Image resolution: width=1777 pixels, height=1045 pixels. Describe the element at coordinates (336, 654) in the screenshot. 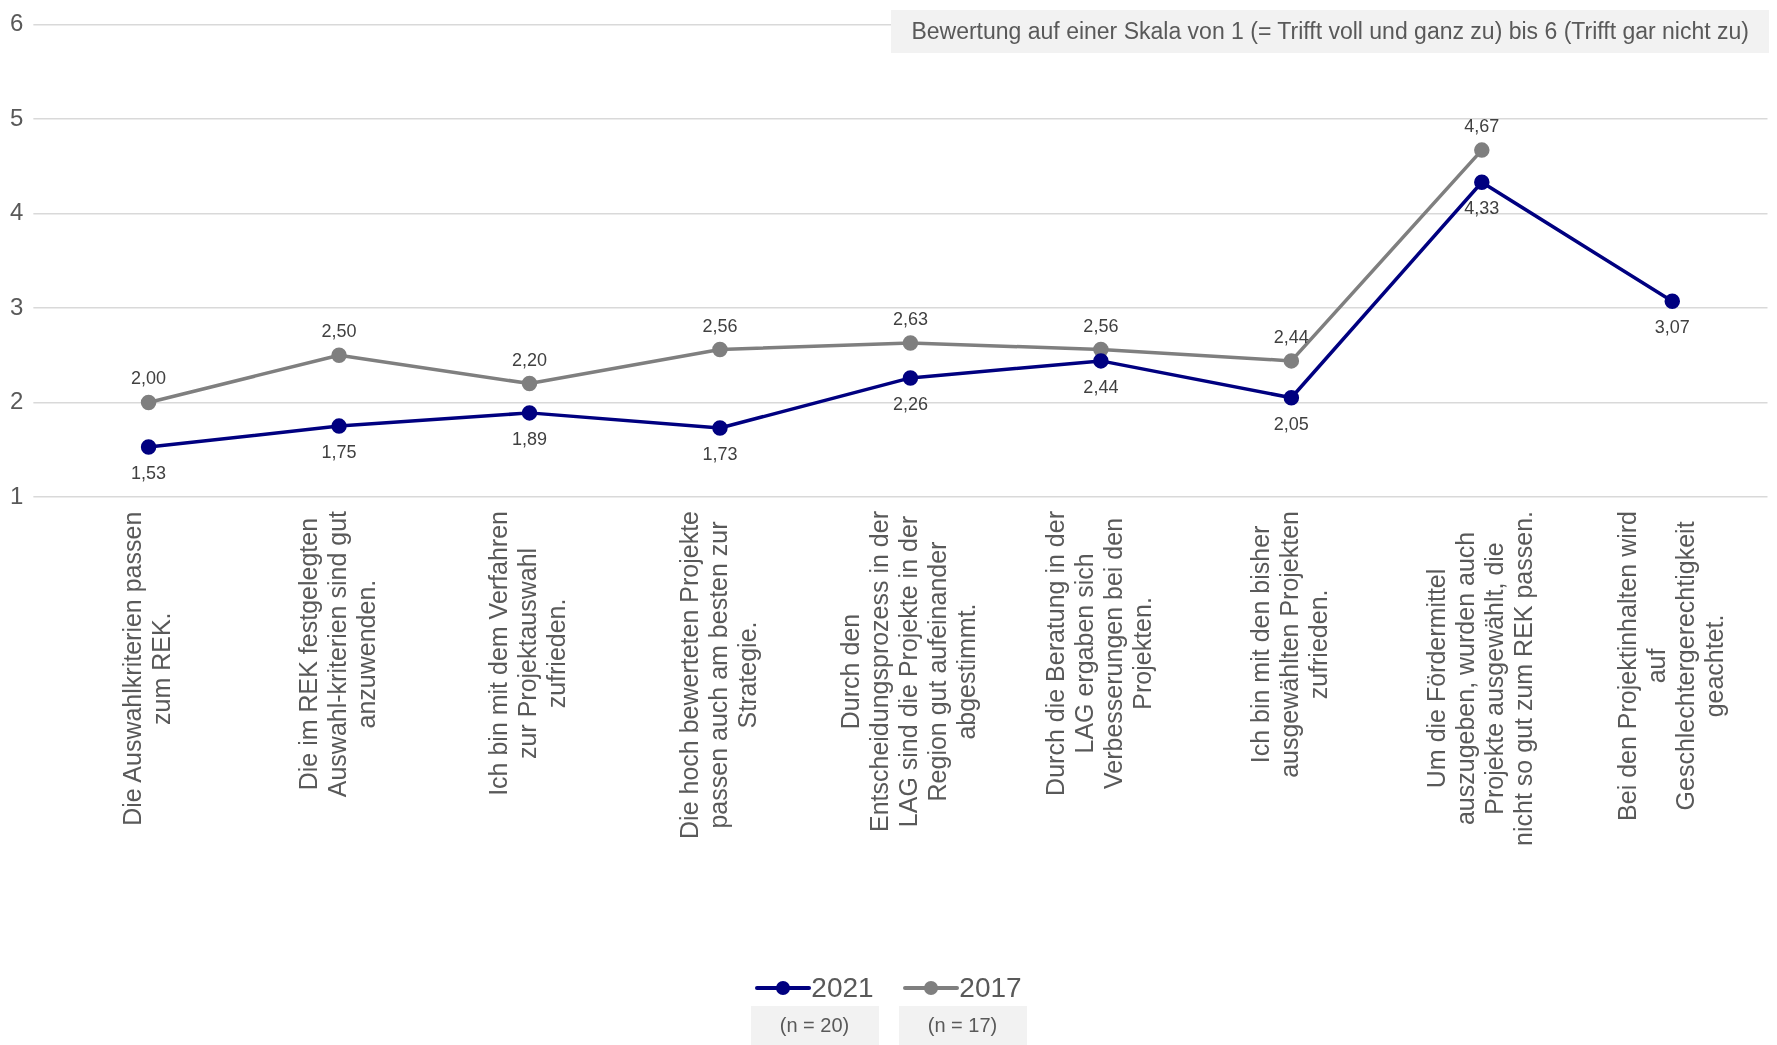

I see `x-tick-label: Die im REK festgelegten Auswahl-kriterien sind gut anzuwenden.` at that location.